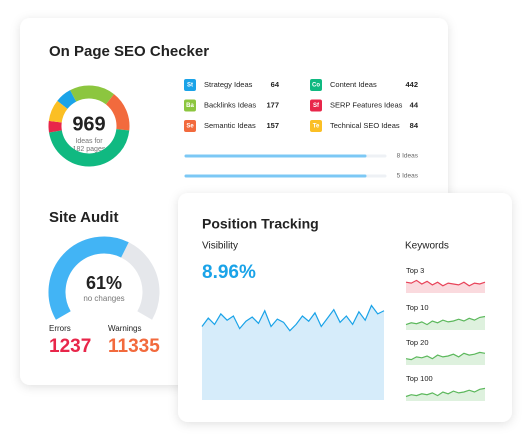 This screenshot has width=524, height=443. I want to click on badge-text: Te, so click(316, 127).